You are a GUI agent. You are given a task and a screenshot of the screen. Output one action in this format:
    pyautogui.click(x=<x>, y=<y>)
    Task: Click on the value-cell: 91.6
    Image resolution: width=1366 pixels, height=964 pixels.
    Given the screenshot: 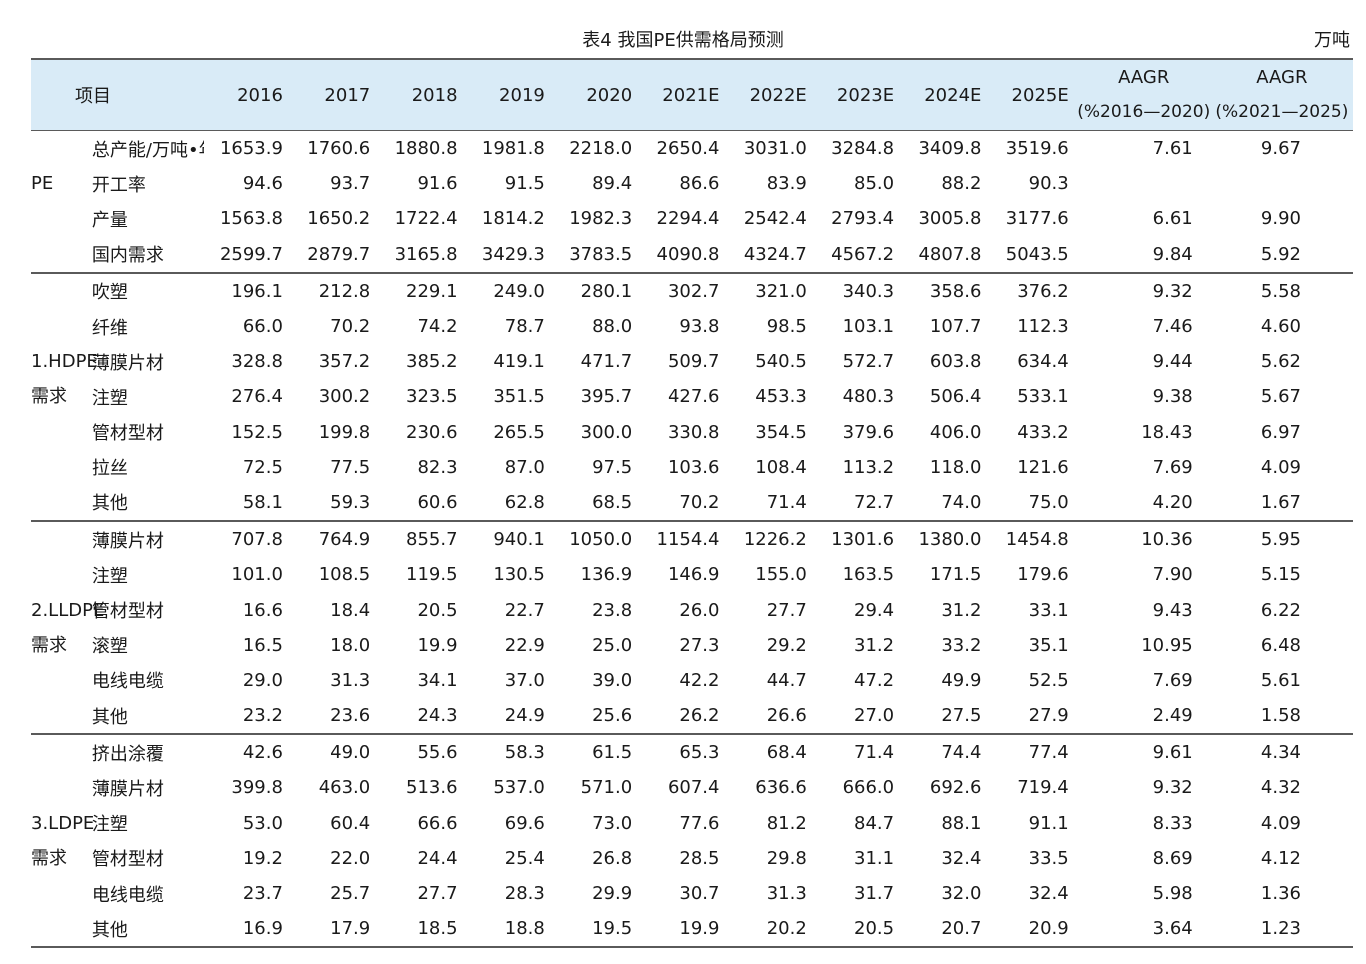 What is the action you would take?
    pyautogui.click(x=437, y=184)
    